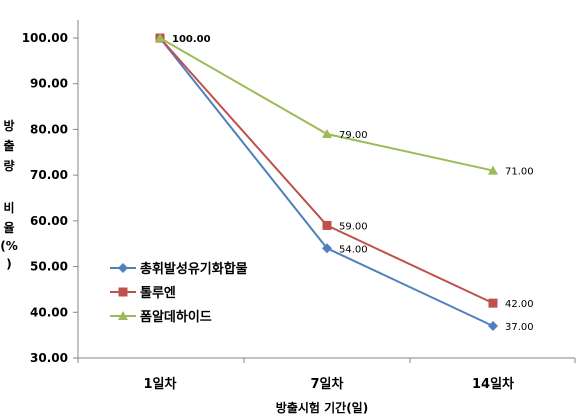 This screenshot has height=420, width=582. What do you see at coordinates (322, 407) in the screenshot?
I see `x-axis-title: 방출시험 기간(일)` at bounding box center [322, 407].